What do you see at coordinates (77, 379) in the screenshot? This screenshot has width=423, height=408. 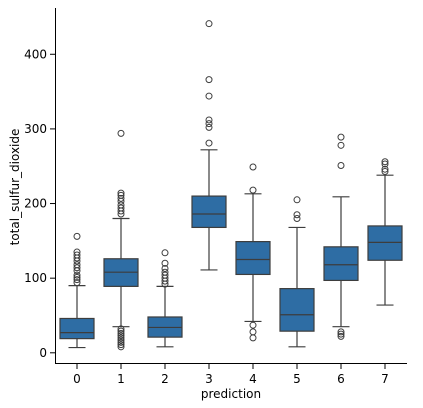 I see `x-tick-label: 0` at bounding box center [77, 379].